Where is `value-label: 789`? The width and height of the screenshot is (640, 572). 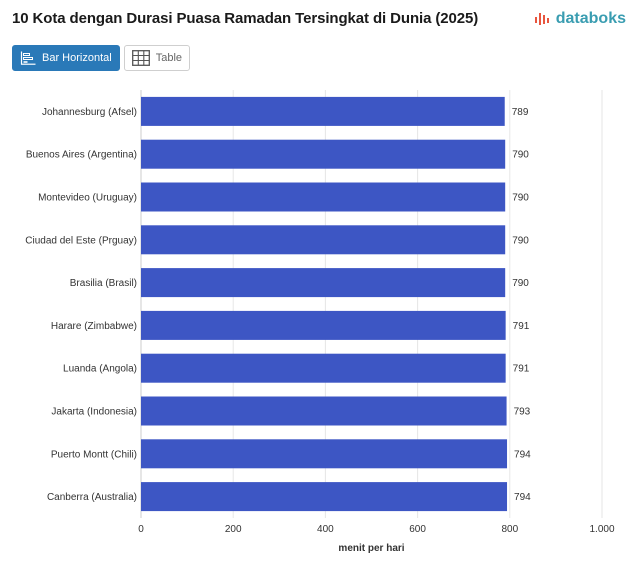 value-label: 789 is located at coordinates (520, 112).